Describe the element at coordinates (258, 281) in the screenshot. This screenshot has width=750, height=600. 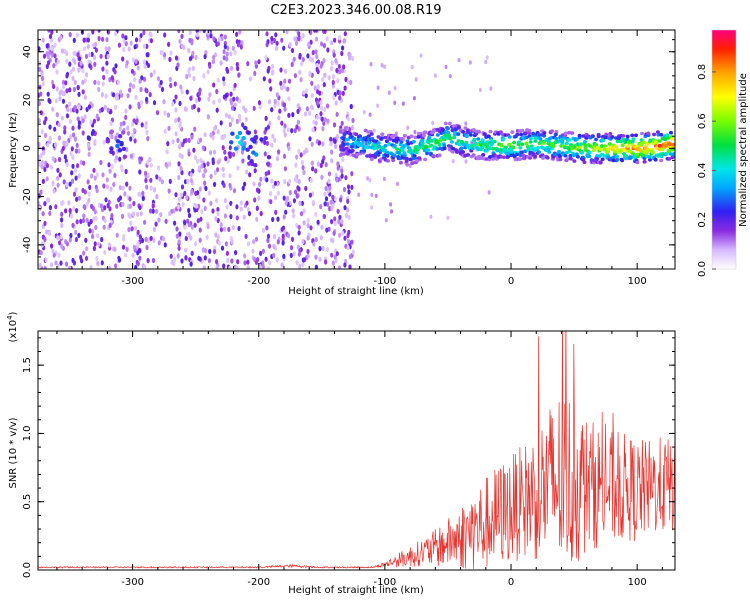
I see `x-tick-label: -200` at that location.